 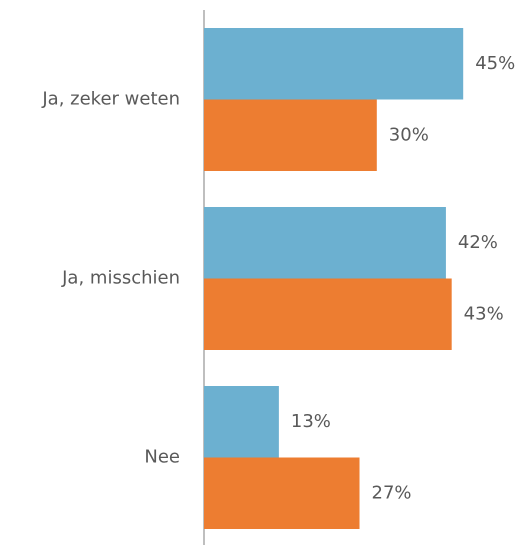 What do you see at coordinates (162, 457) in the screenshot?
I see `category-label: Nee` at bounding box center [162, 457].